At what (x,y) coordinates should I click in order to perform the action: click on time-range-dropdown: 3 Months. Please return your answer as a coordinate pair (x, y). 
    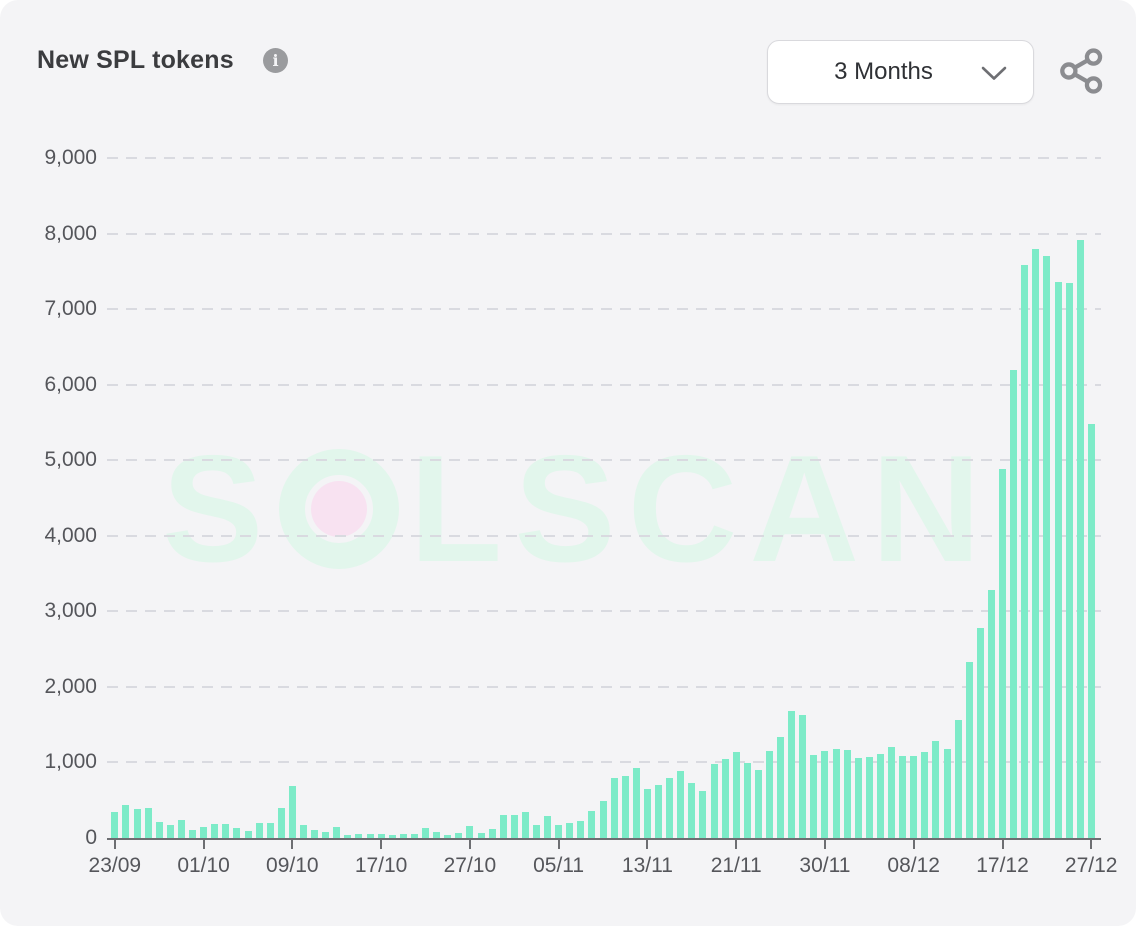
    Looking at the image, I should click on (900, 72).